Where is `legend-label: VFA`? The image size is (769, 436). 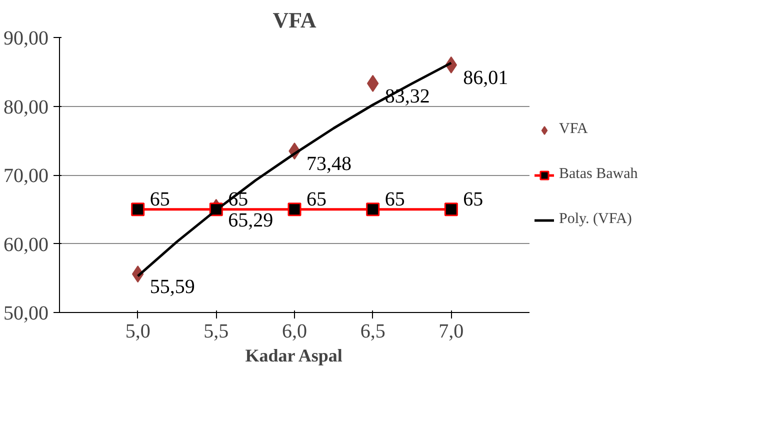
legend-label: VFA is located at coordinates (573, 129).